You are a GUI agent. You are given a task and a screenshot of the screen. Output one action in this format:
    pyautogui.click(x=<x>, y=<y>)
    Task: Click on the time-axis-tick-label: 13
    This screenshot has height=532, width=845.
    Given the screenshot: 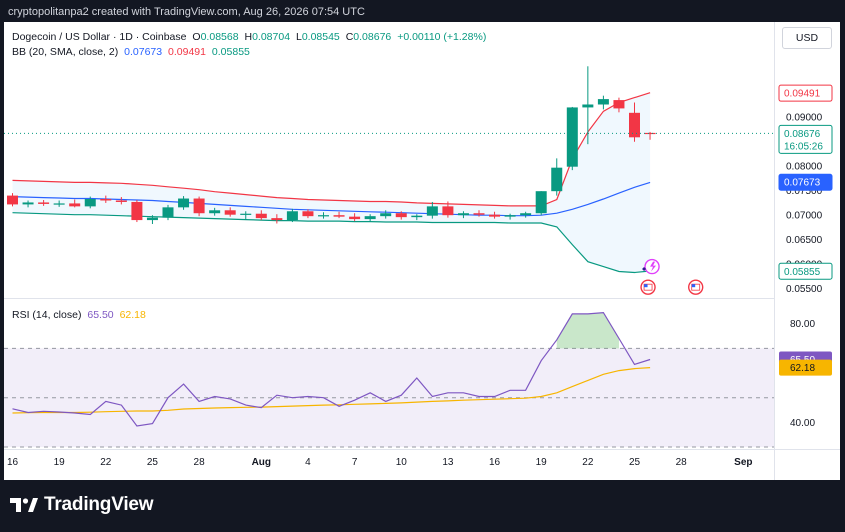 What is the action you would take?
    pyautogui.click(x=448, y=462)
    